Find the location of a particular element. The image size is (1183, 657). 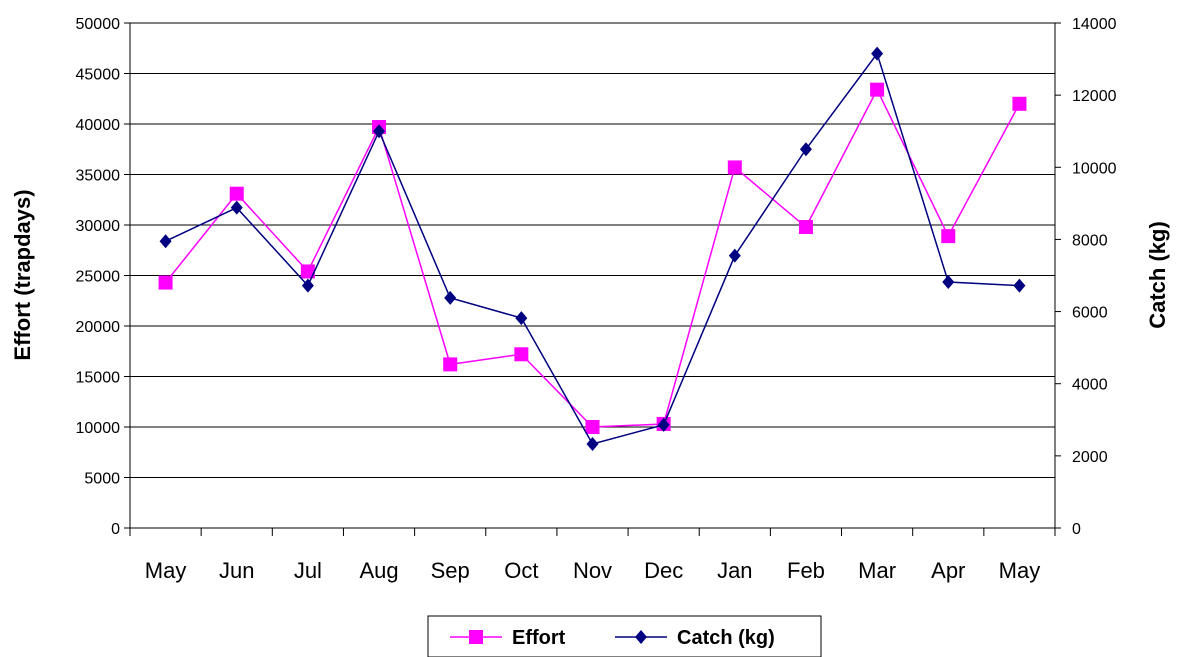

left-tick-label: 35000 is located at coordinates (98, 176).